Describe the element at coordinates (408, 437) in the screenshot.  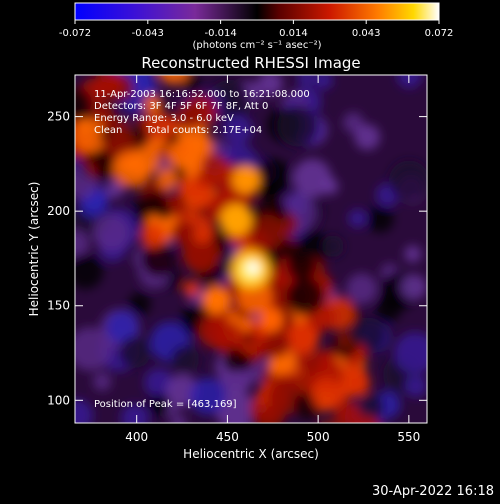
I see `x-tick-label: 550` at that location.